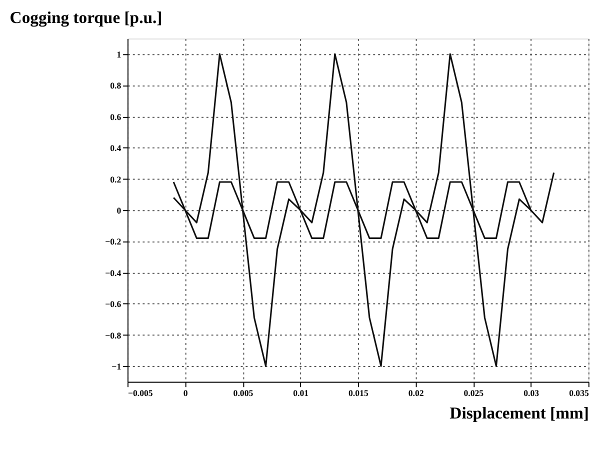  What do you see at coordinates (86, 17) in the screenshot?
I see `chart-title: Cogging torque [p.u.]` at bounding box center [86, 17].